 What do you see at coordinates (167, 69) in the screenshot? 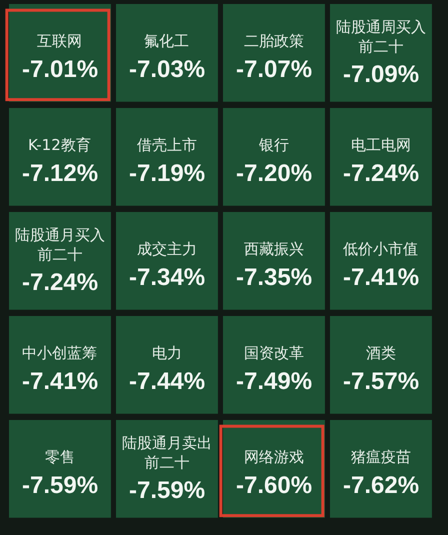
I see `data-label: -7.03%` at bounding box center [167, 69].